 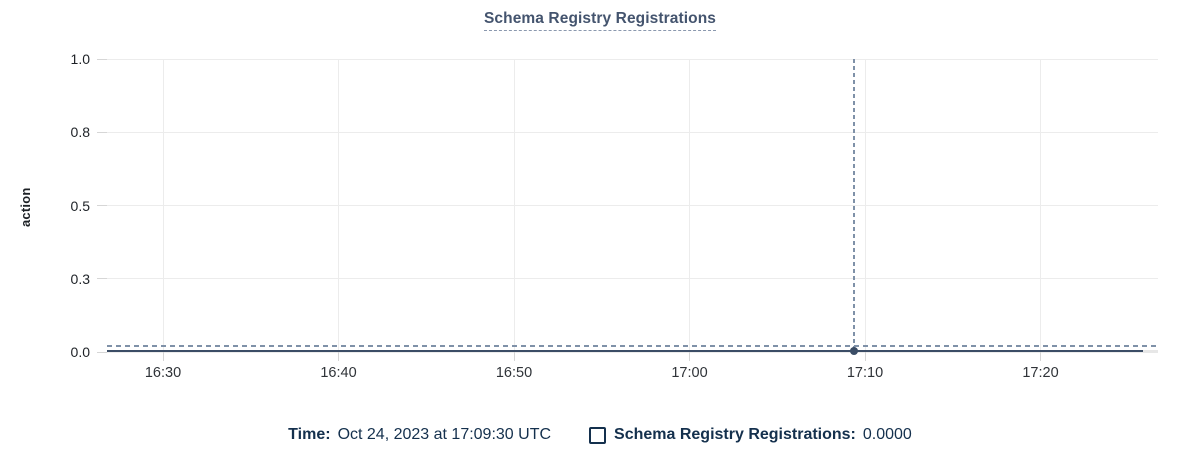 I want to click on crosshair-horizontal-line, so click(x=632, y=346).